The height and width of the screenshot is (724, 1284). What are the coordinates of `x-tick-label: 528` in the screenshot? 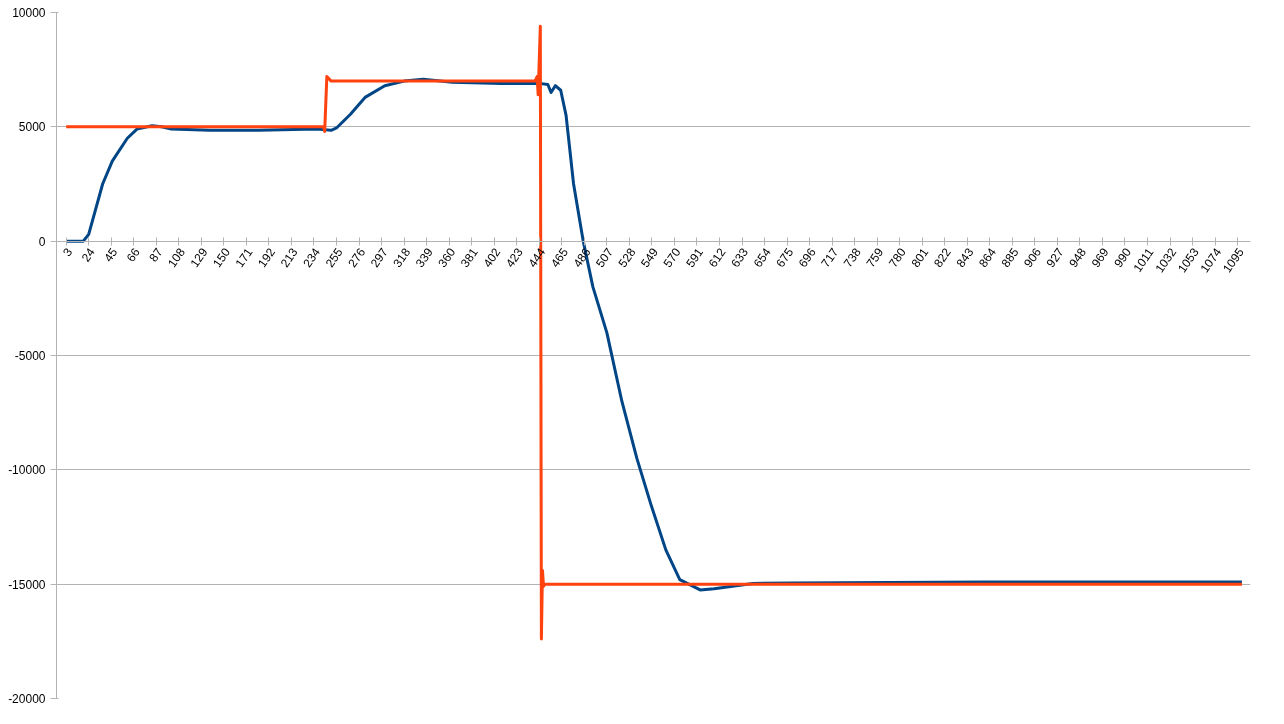 It's located at (627, 257).